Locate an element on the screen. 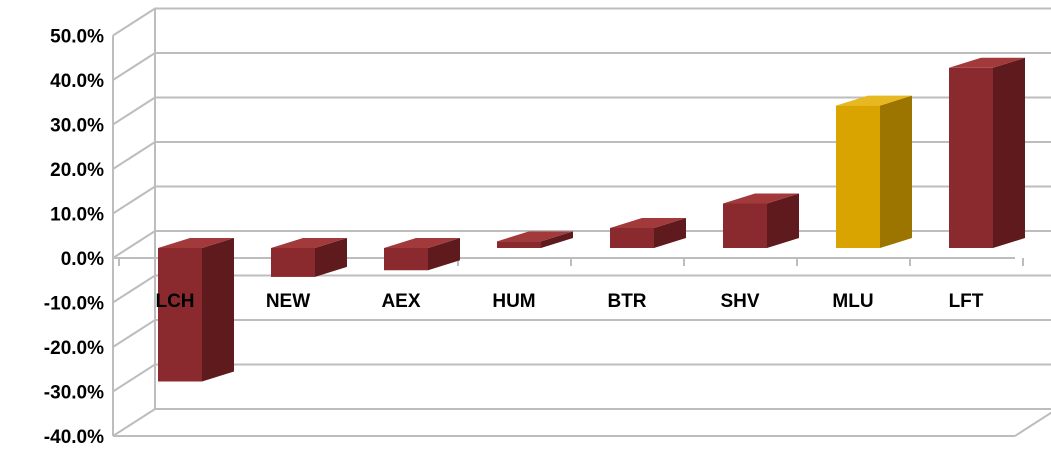 The height and width of the screenshot is (450, 1051). bar-new is located at coordinates (309, 257).